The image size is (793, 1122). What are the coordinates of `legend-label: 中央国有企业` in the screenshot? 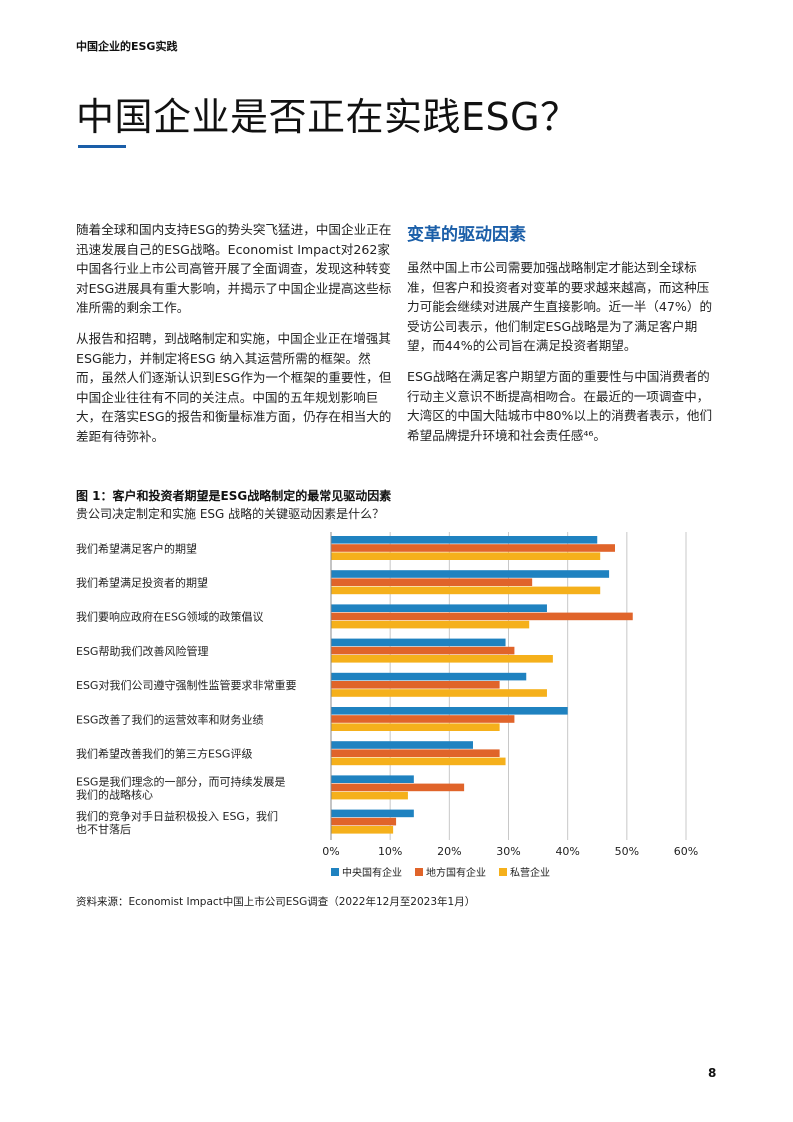 It's located at (372, 872).